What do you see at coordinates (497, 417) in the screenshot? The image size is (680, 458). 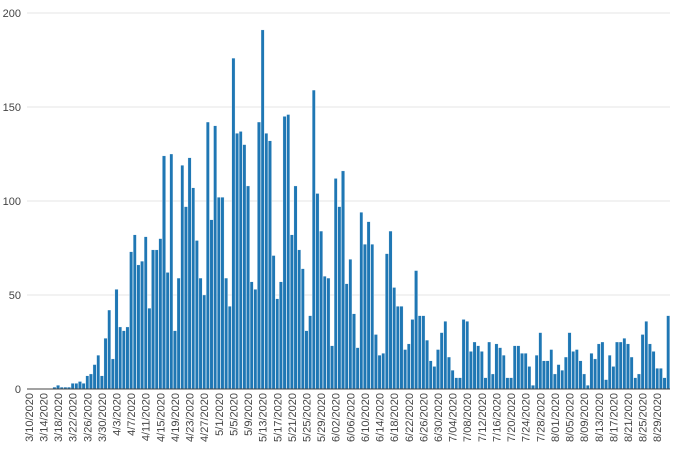 I see `x-tick-label: 7/16/2020` at bounding box center [497, 417].